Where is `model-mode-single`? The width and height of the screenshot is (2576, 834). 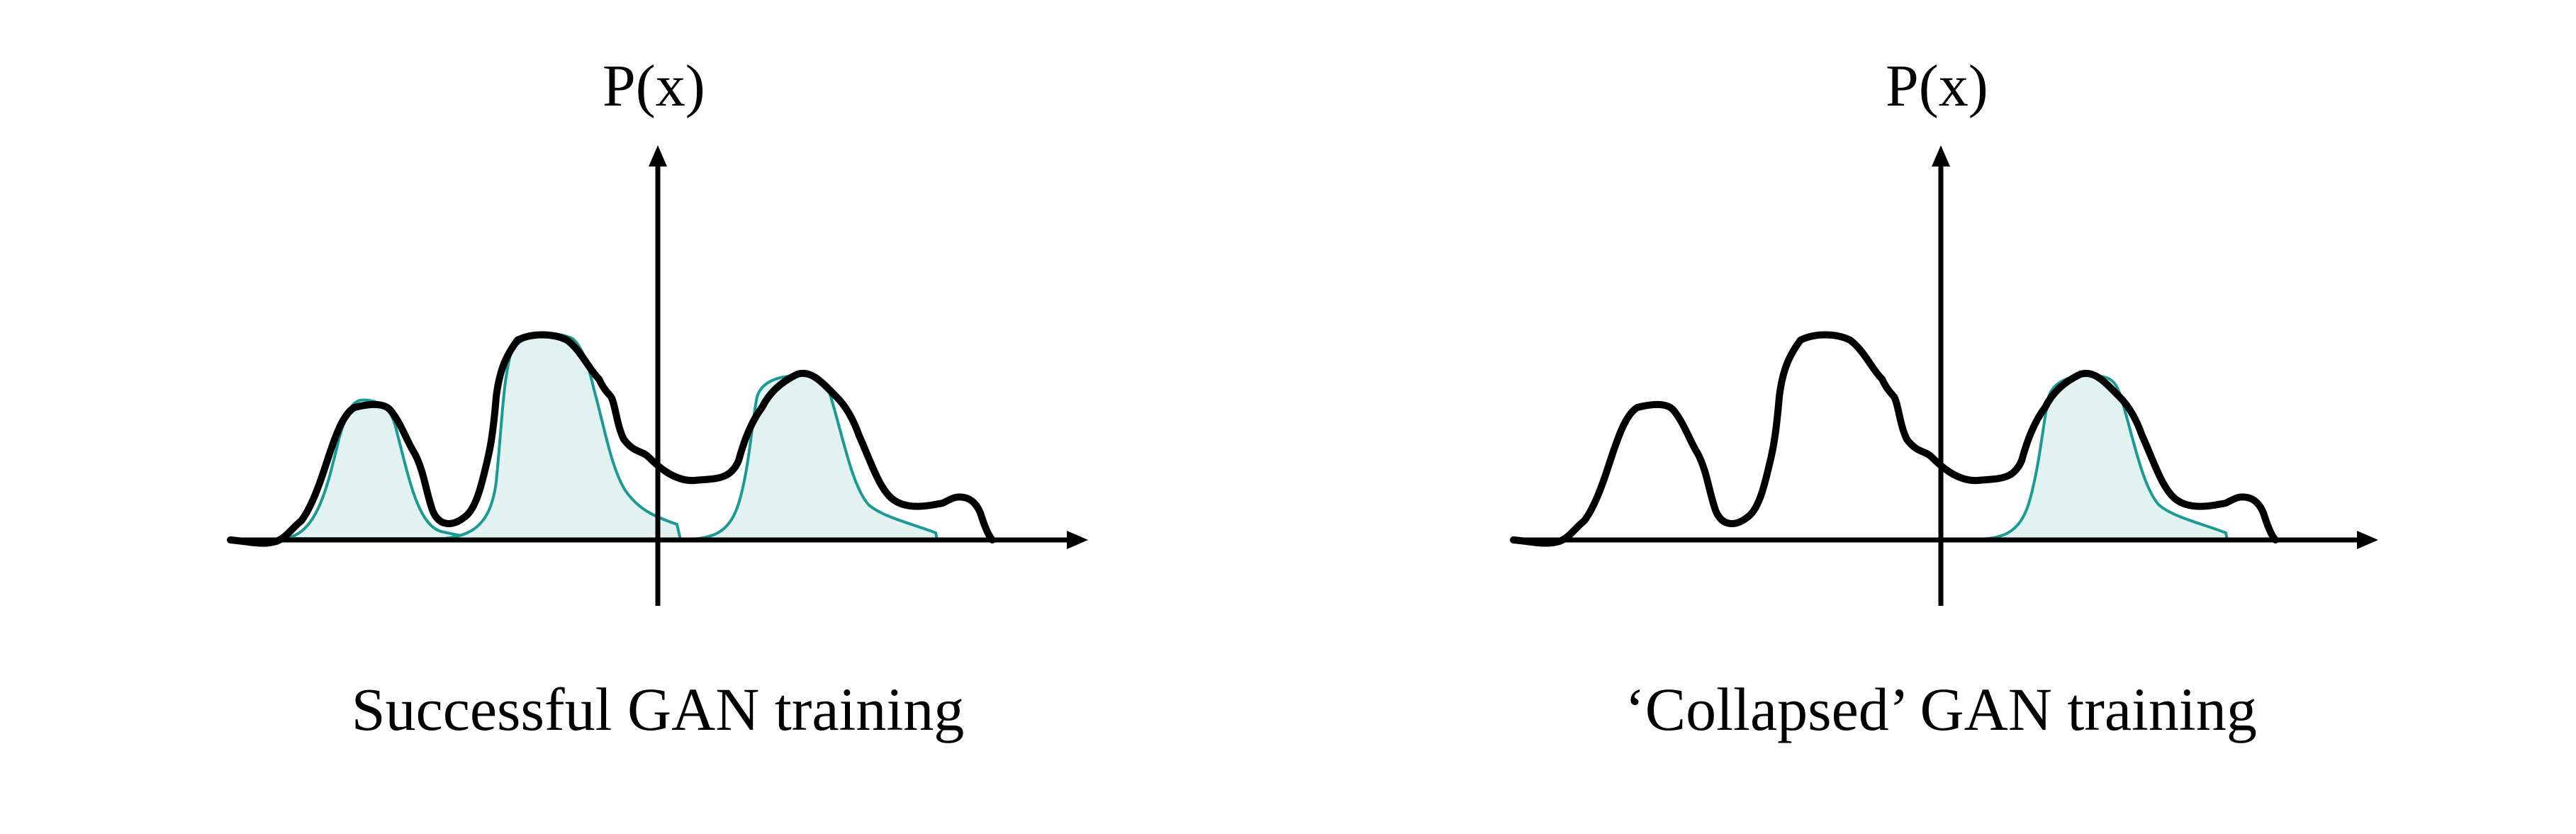 model-mode-single is located at coordinates (2098, 457).